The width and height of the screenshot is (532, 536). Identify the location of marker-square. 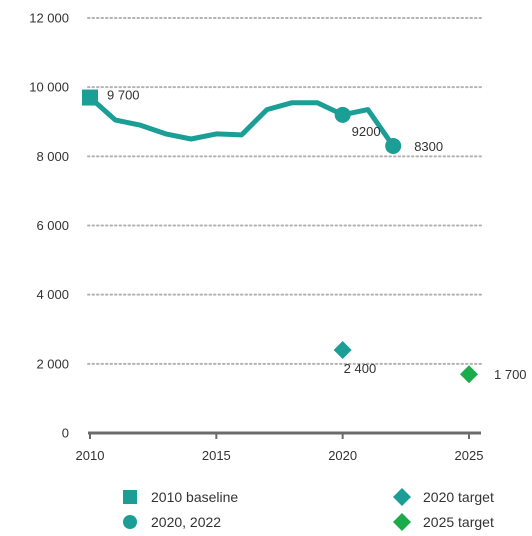
(90, 97).